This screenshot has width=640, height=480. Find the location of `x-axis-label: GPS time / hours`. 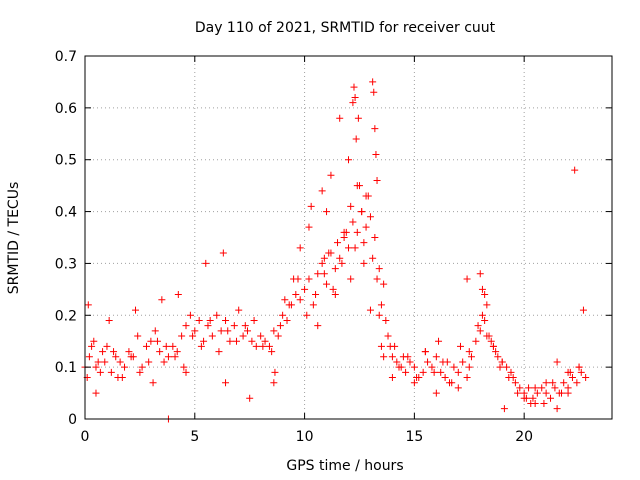

x-axis-label: GPS time / hours is located at coordinates (344, 466).